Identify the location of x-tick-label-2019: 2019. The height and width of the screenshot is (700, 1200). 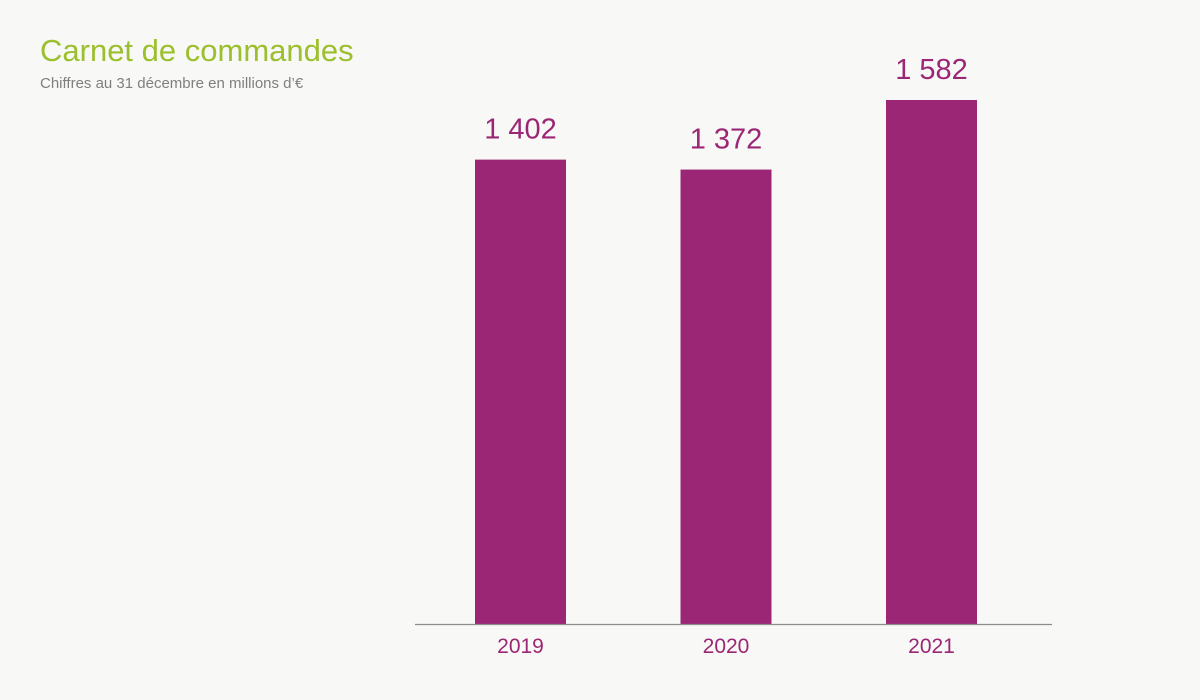
(520, 646).